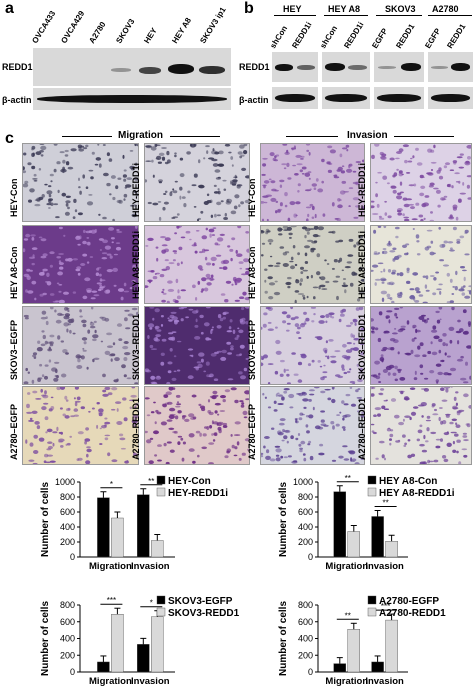  What do you see at coordinates (132, 67) in the screenshot?
I see `panel-a-redd1-blot` at bounding box center [132, 67].